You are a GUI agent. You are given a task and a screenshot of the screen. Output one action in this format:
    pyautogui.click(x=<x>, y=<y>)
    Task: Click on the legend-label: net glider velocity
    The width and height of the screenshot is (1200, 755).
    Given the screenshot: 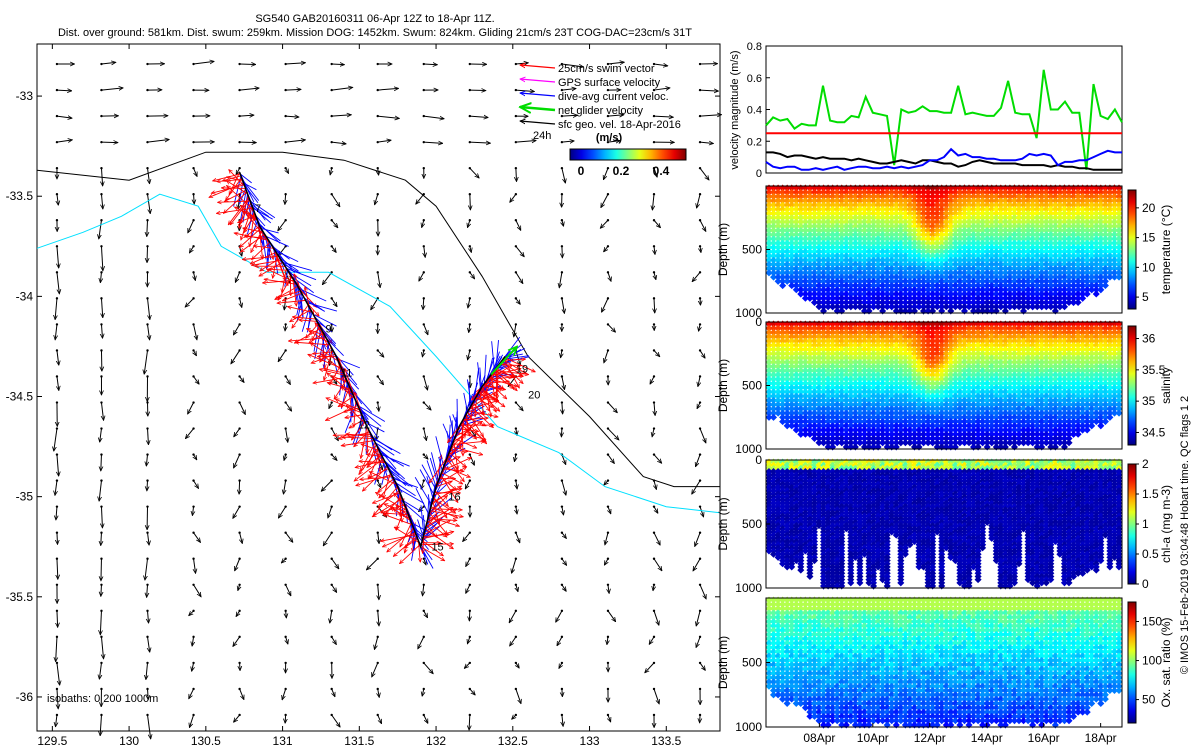 What is the action you would take?
    pyautogui.click(x=600, y=111)
    